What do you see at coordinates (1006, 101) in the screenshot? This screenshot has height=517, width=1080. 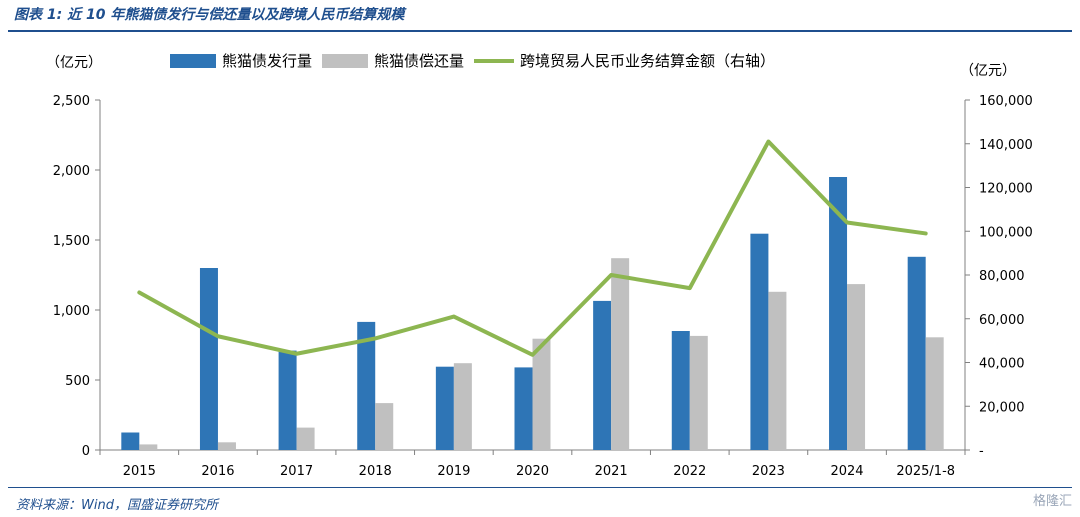 I see `right-axis-tick-label: 160,000` at bounding box center [1006, 101].